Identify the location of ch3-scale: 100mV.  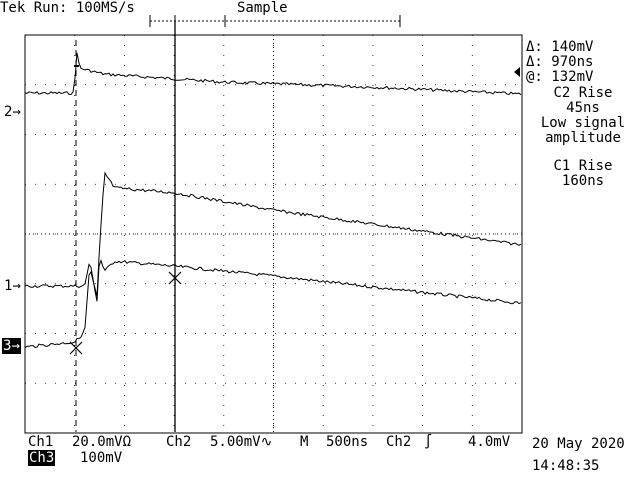
(101, 458).